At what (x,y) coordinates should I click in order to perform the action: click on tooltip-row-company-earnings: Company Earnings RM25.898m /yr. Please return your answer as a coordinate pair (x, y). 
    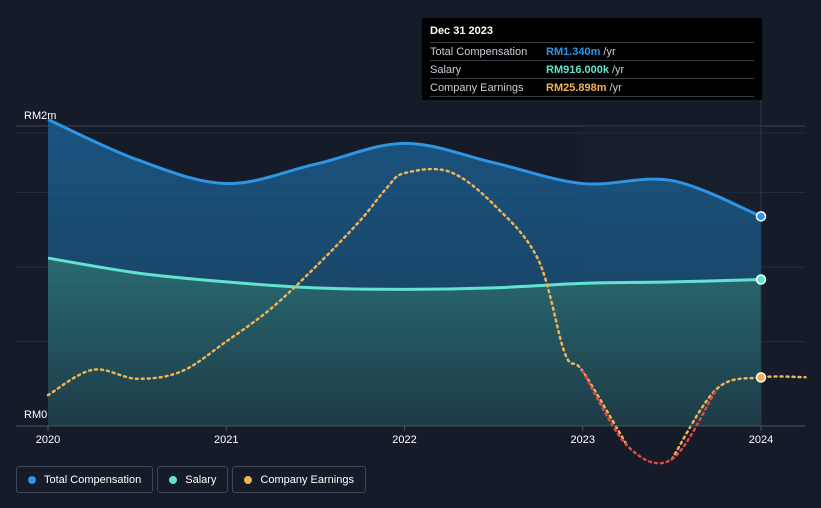
    Looking at the image, I should click on (592, 87).